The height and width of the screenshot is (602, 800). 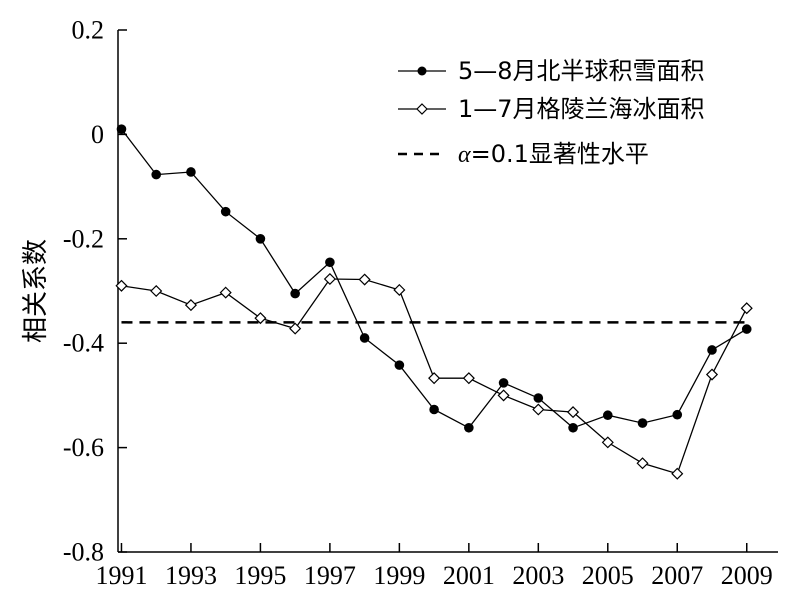 I want to click on legend-marker-snow, so click(x=422, y=71).